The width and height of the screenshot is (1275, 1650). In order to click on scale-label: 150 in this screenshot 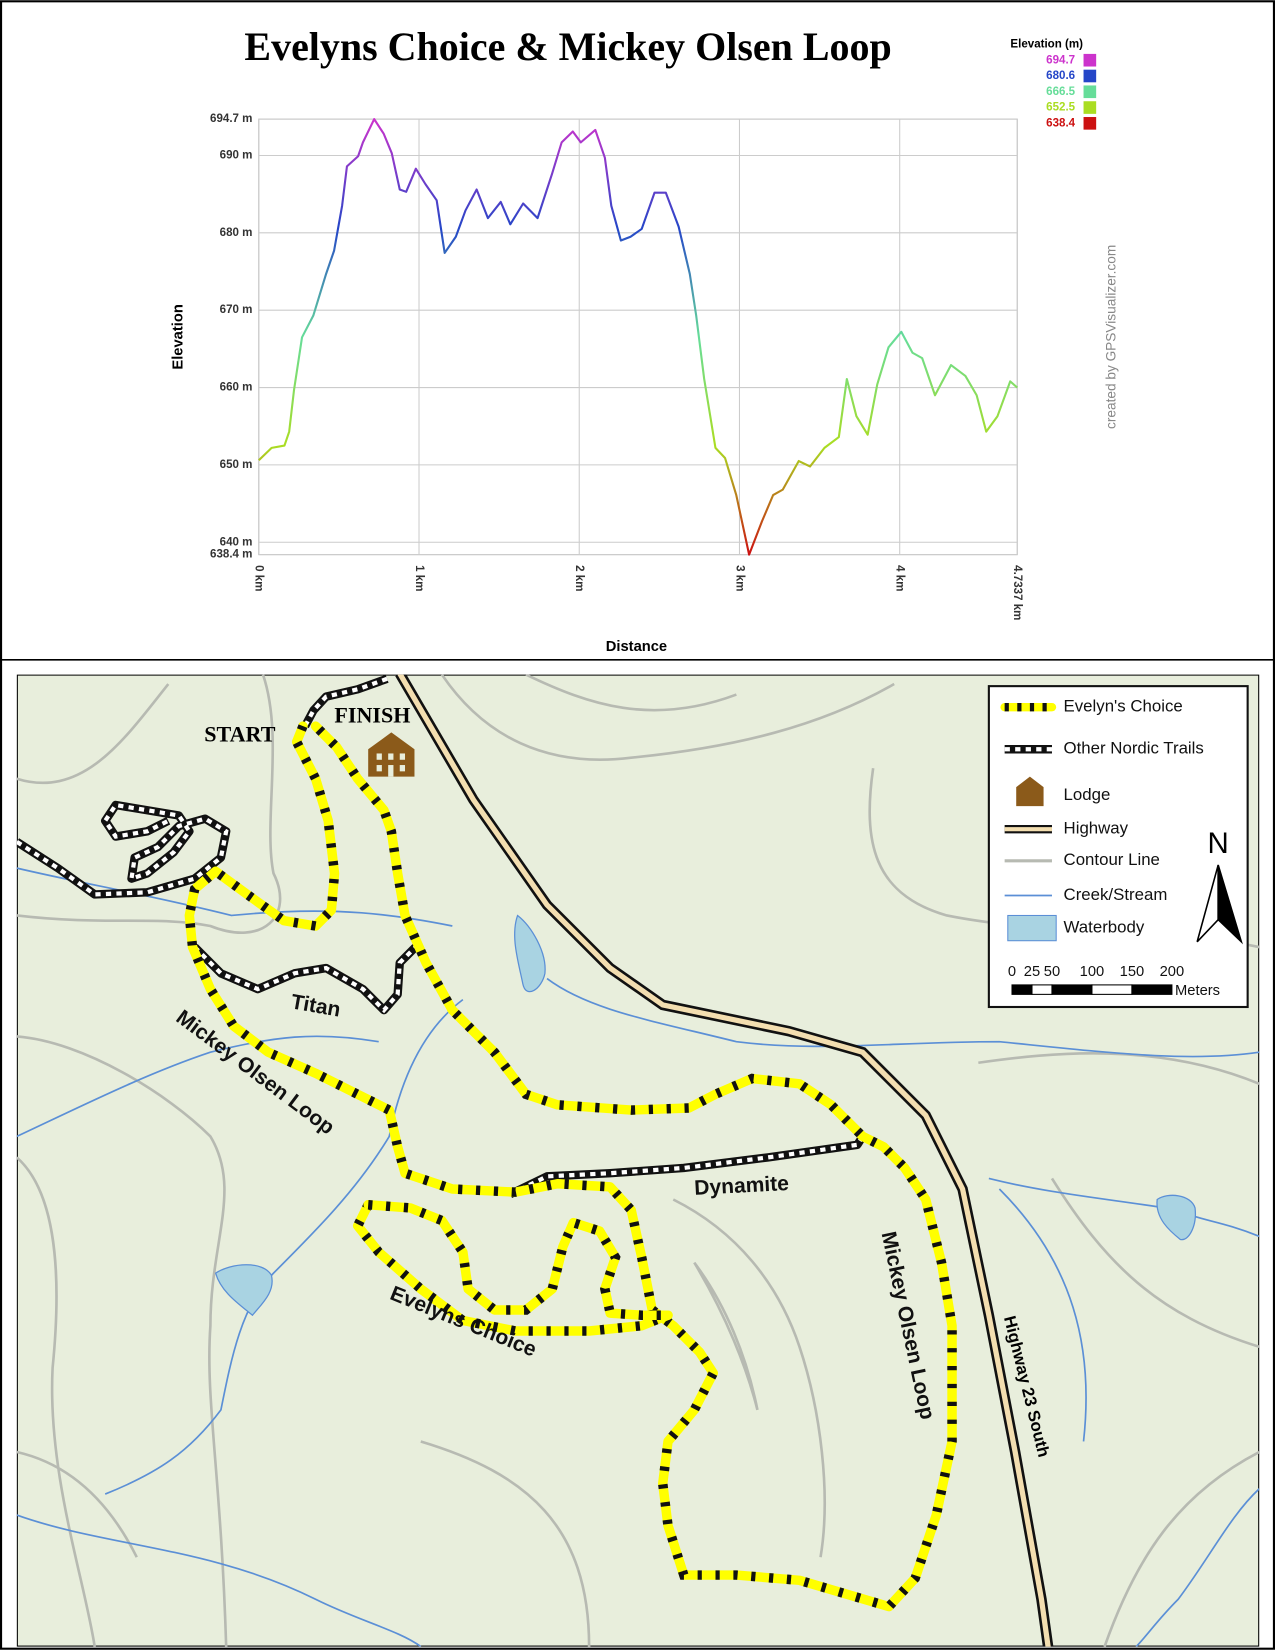, I will do `click(1132, 972)`.